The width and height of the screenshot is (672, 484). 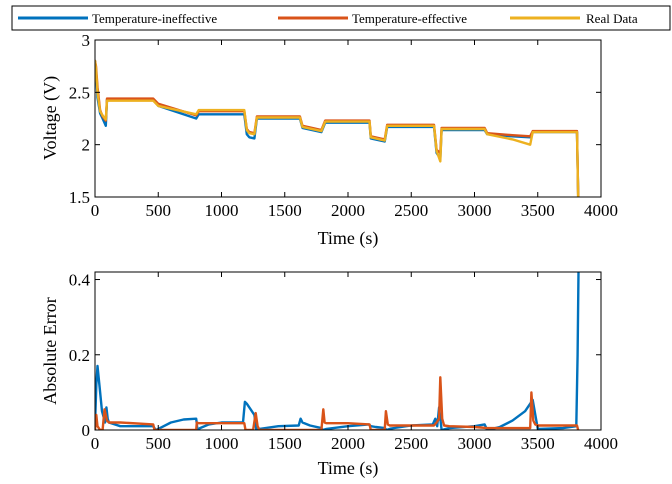 What do you see at coordinates (475, 443) in the screenshot?
I see `error-x-tick-label: 3000` at bounding box center [475, 443].